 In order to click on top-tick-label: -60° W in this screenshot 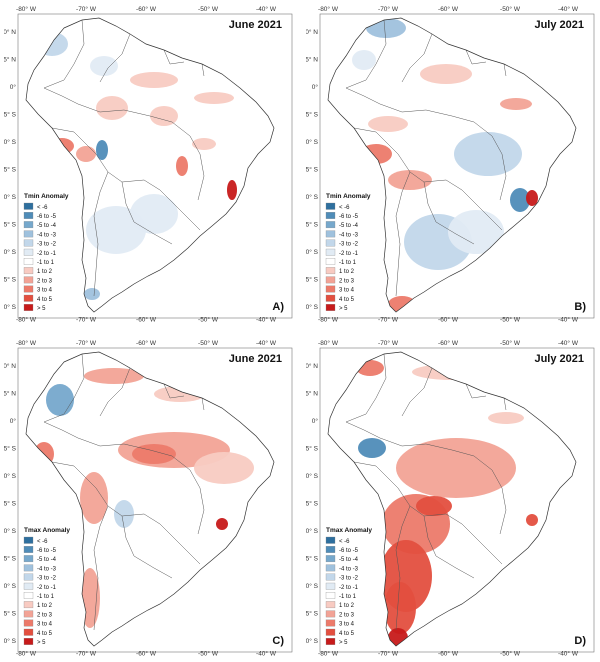, I will do `click(146, 9)`.